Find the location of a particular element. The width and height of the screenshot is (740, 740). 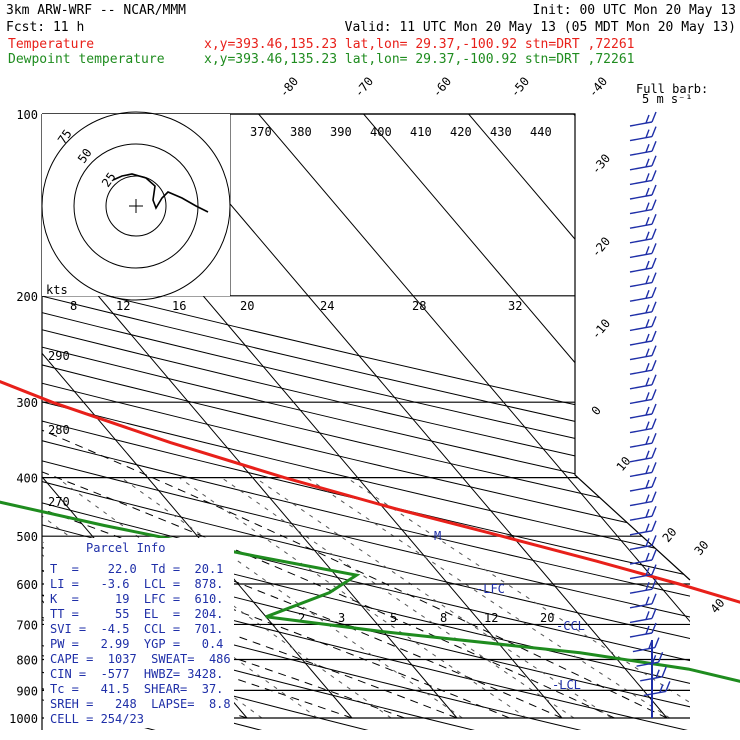

mixing-ratio-label: 16 is located at coordinates (179, 306).